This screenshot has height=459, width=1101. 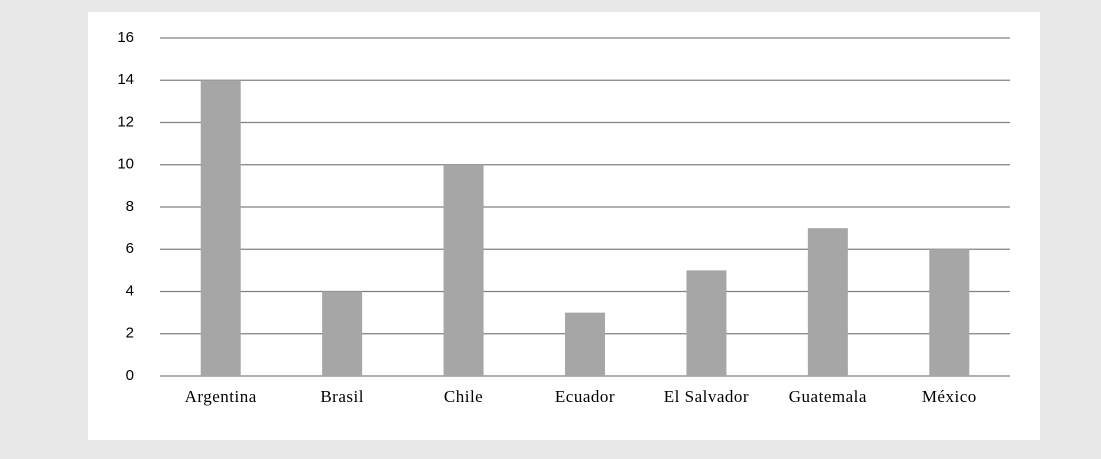 What do you see at coordinates (463, 396) in the screenshot?
I see `x-tick-label: Chile` at bounding box center [463, 396].